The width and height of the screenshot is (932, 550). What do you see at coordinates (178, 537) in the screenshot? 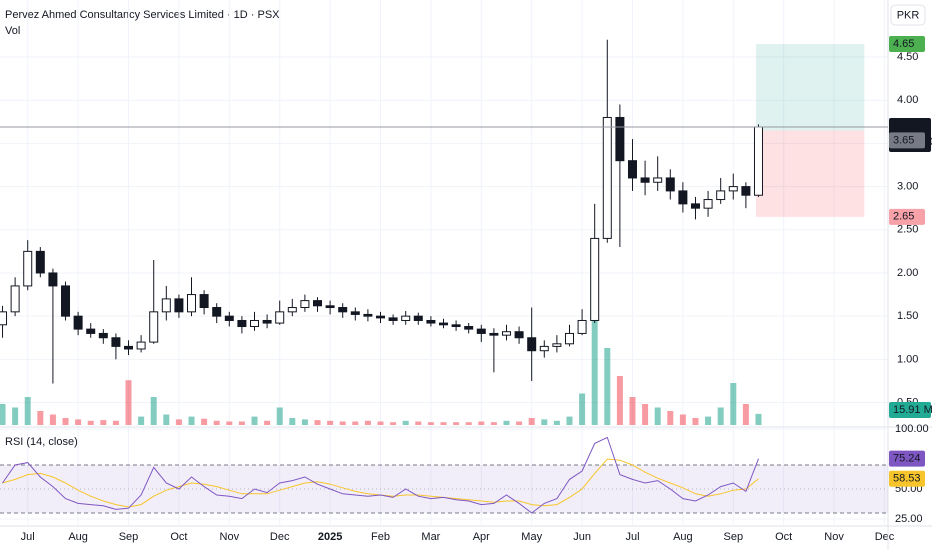
I see `x-tick-label: Oct` at bounding box center [178, 537].